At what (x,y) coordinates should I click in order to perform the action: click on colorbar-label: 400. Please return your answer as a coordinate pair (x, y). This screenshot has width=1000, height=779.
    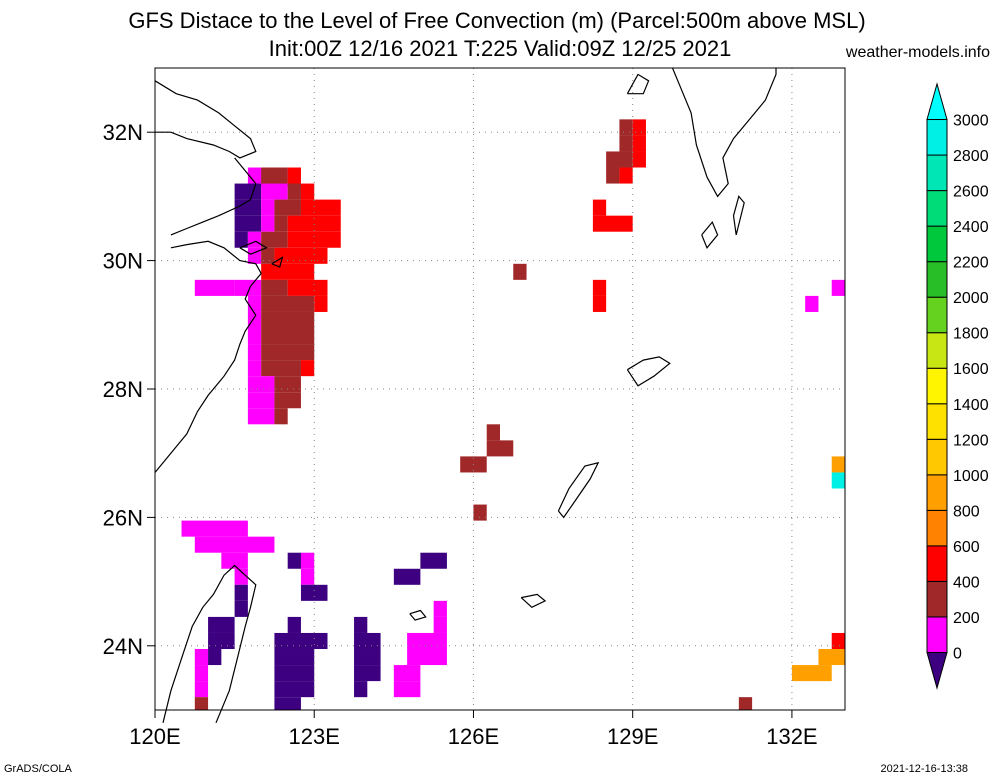
    Looking at the image, I should click on (966, 582).